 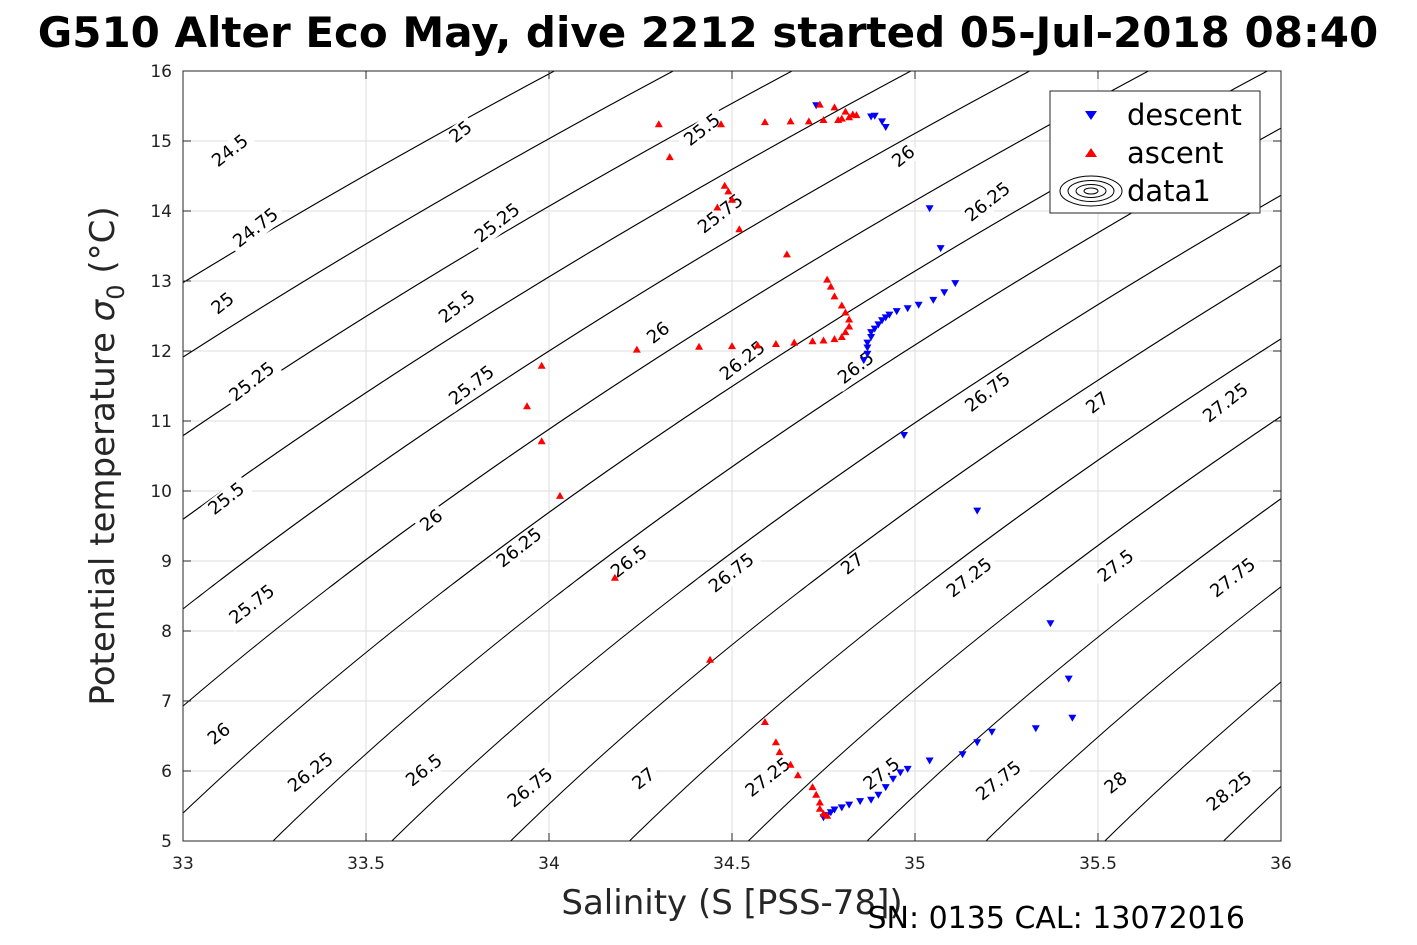 I want to click on y-axis-label-sigma: σ, so click(x=103, y=309).